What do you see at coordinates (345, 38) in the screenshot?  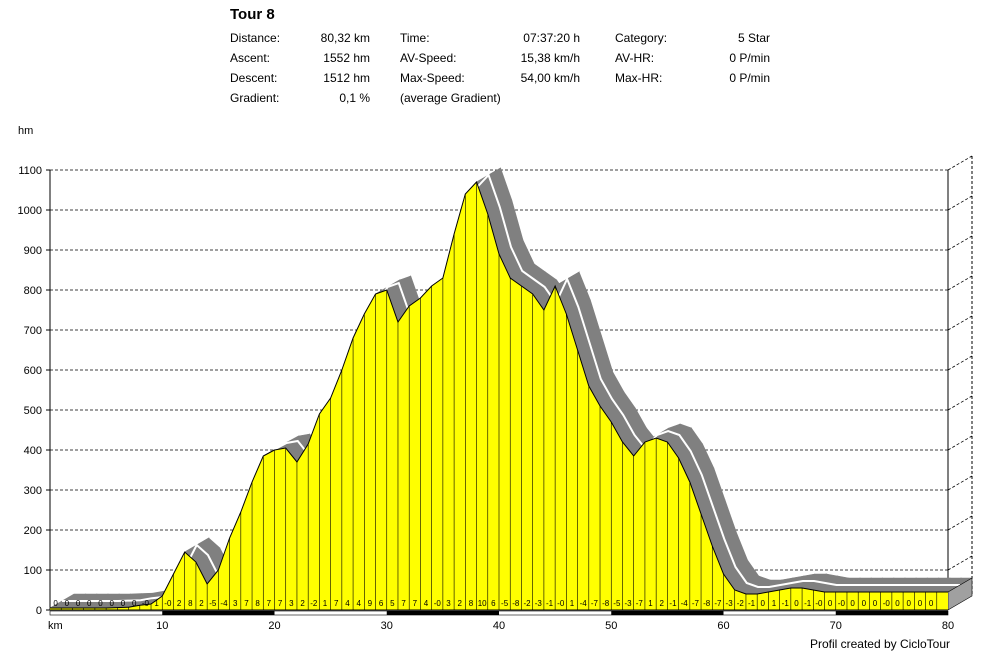 I see `distance-value: 80,32 km` at bounding box center [345, 38].